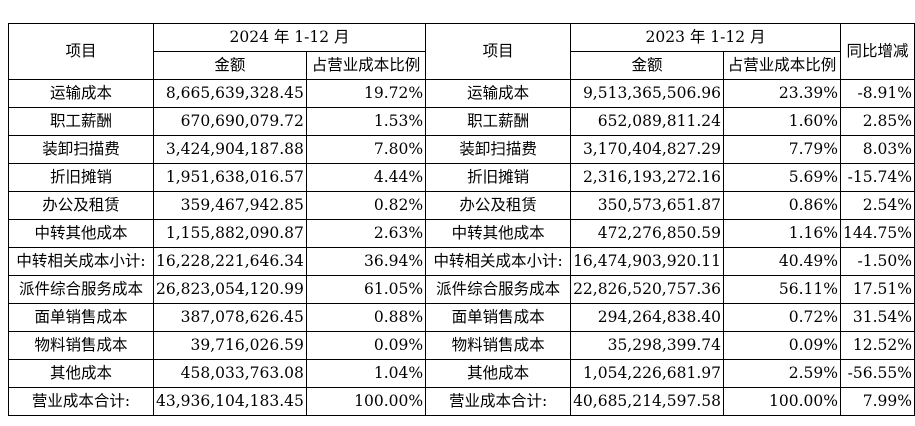 This screenshot has height=426, width=915. I want to click on cell-item-2024: 其他成本, so click(81, 373).